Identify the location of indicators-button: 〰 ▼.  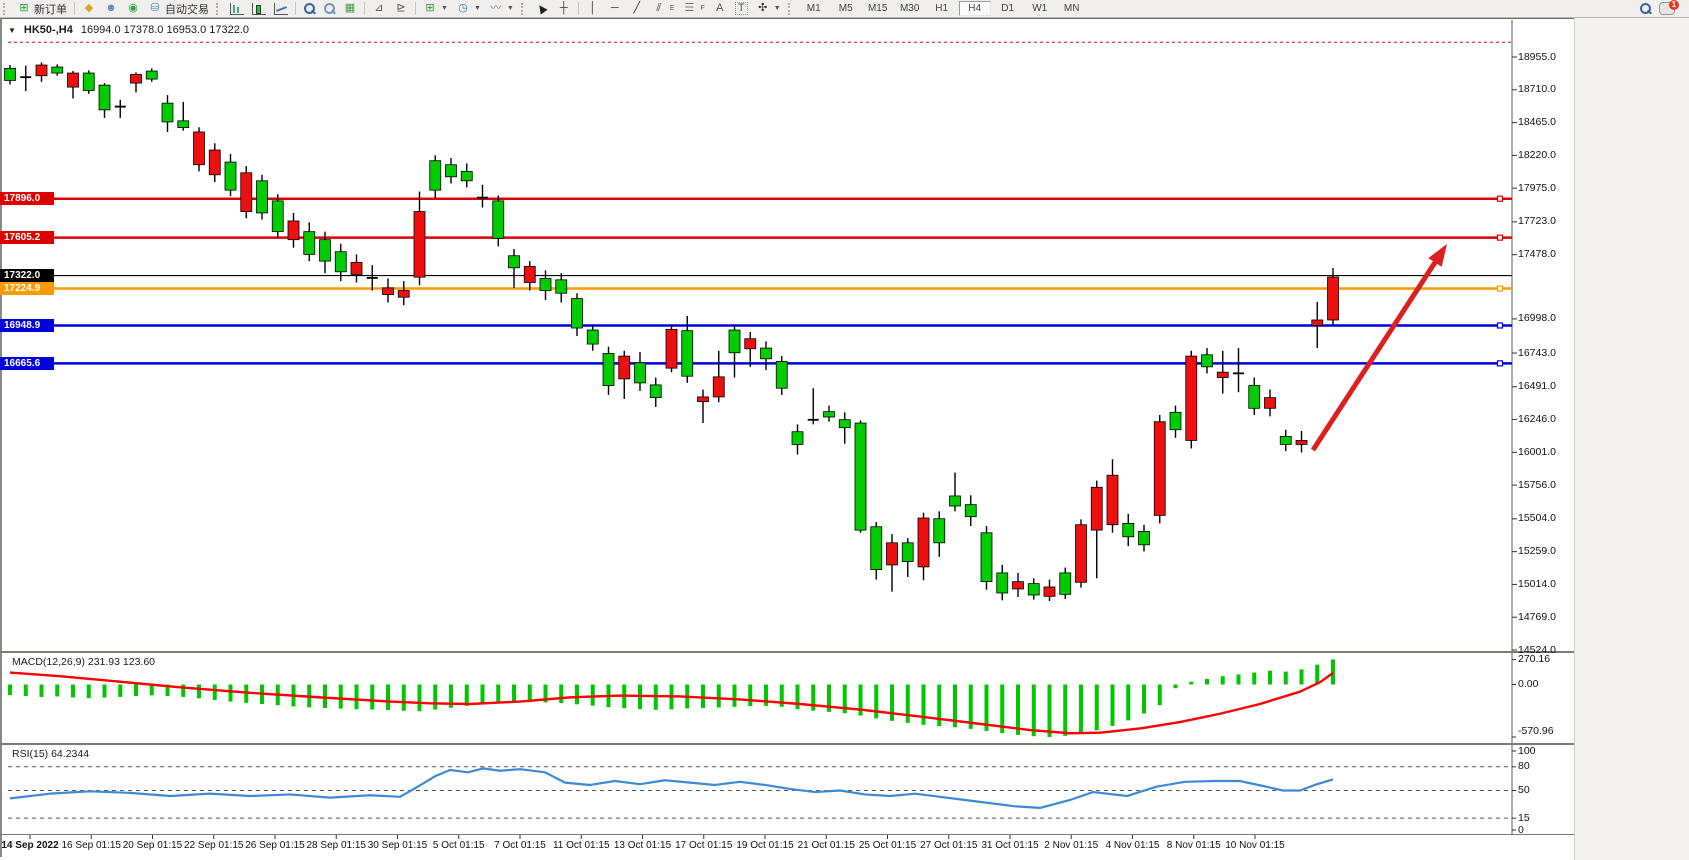
(502, 8).